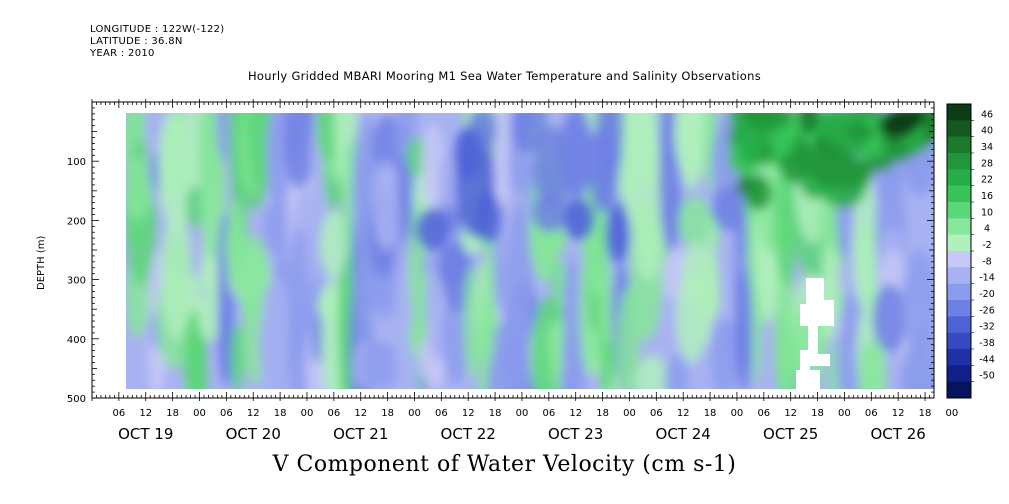  What do you see at coordinates (468, 434) in the screenshot?
I see `date-label: OCT 22` at bounding box center [468, 434].